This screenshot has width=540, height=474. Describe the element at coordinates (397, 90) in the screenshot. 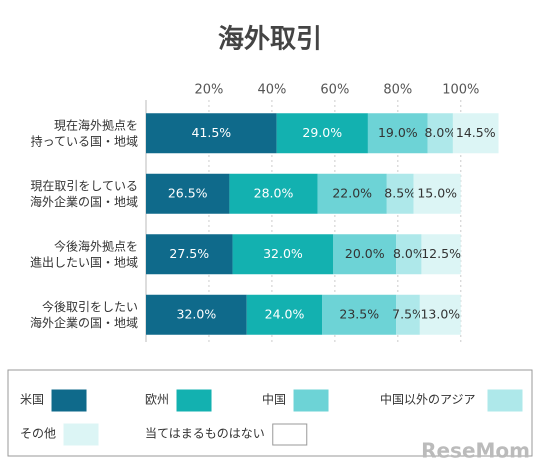

I see `x-tick-label: 80%` at that location.